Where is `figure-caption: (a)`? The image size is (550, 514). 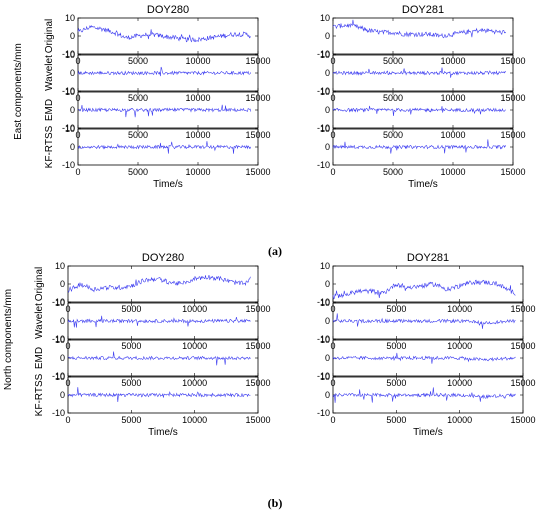 figure-caption: (a) is located at coordinates (275, 251).